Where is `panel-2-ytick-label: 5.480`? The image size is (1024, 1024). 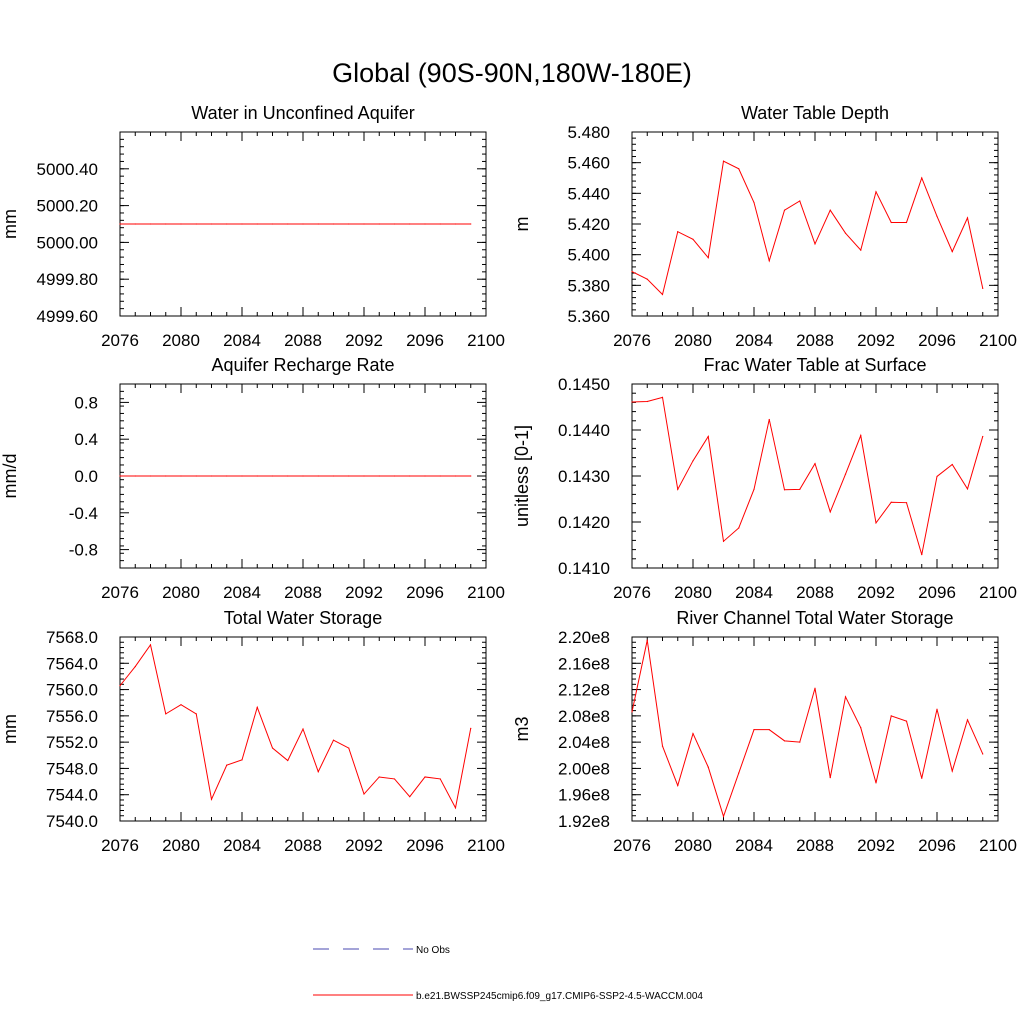 panel-2-ytick-label: 5.480 is located at coordinates (588, 132).